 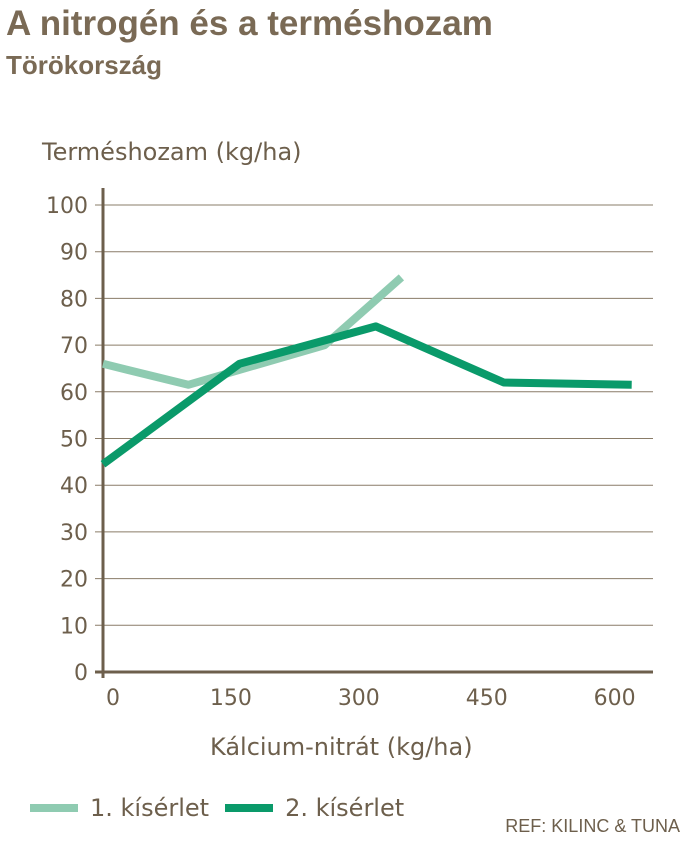 I want to click on x-tick-label-450: 450, so click(x=487, y=698).